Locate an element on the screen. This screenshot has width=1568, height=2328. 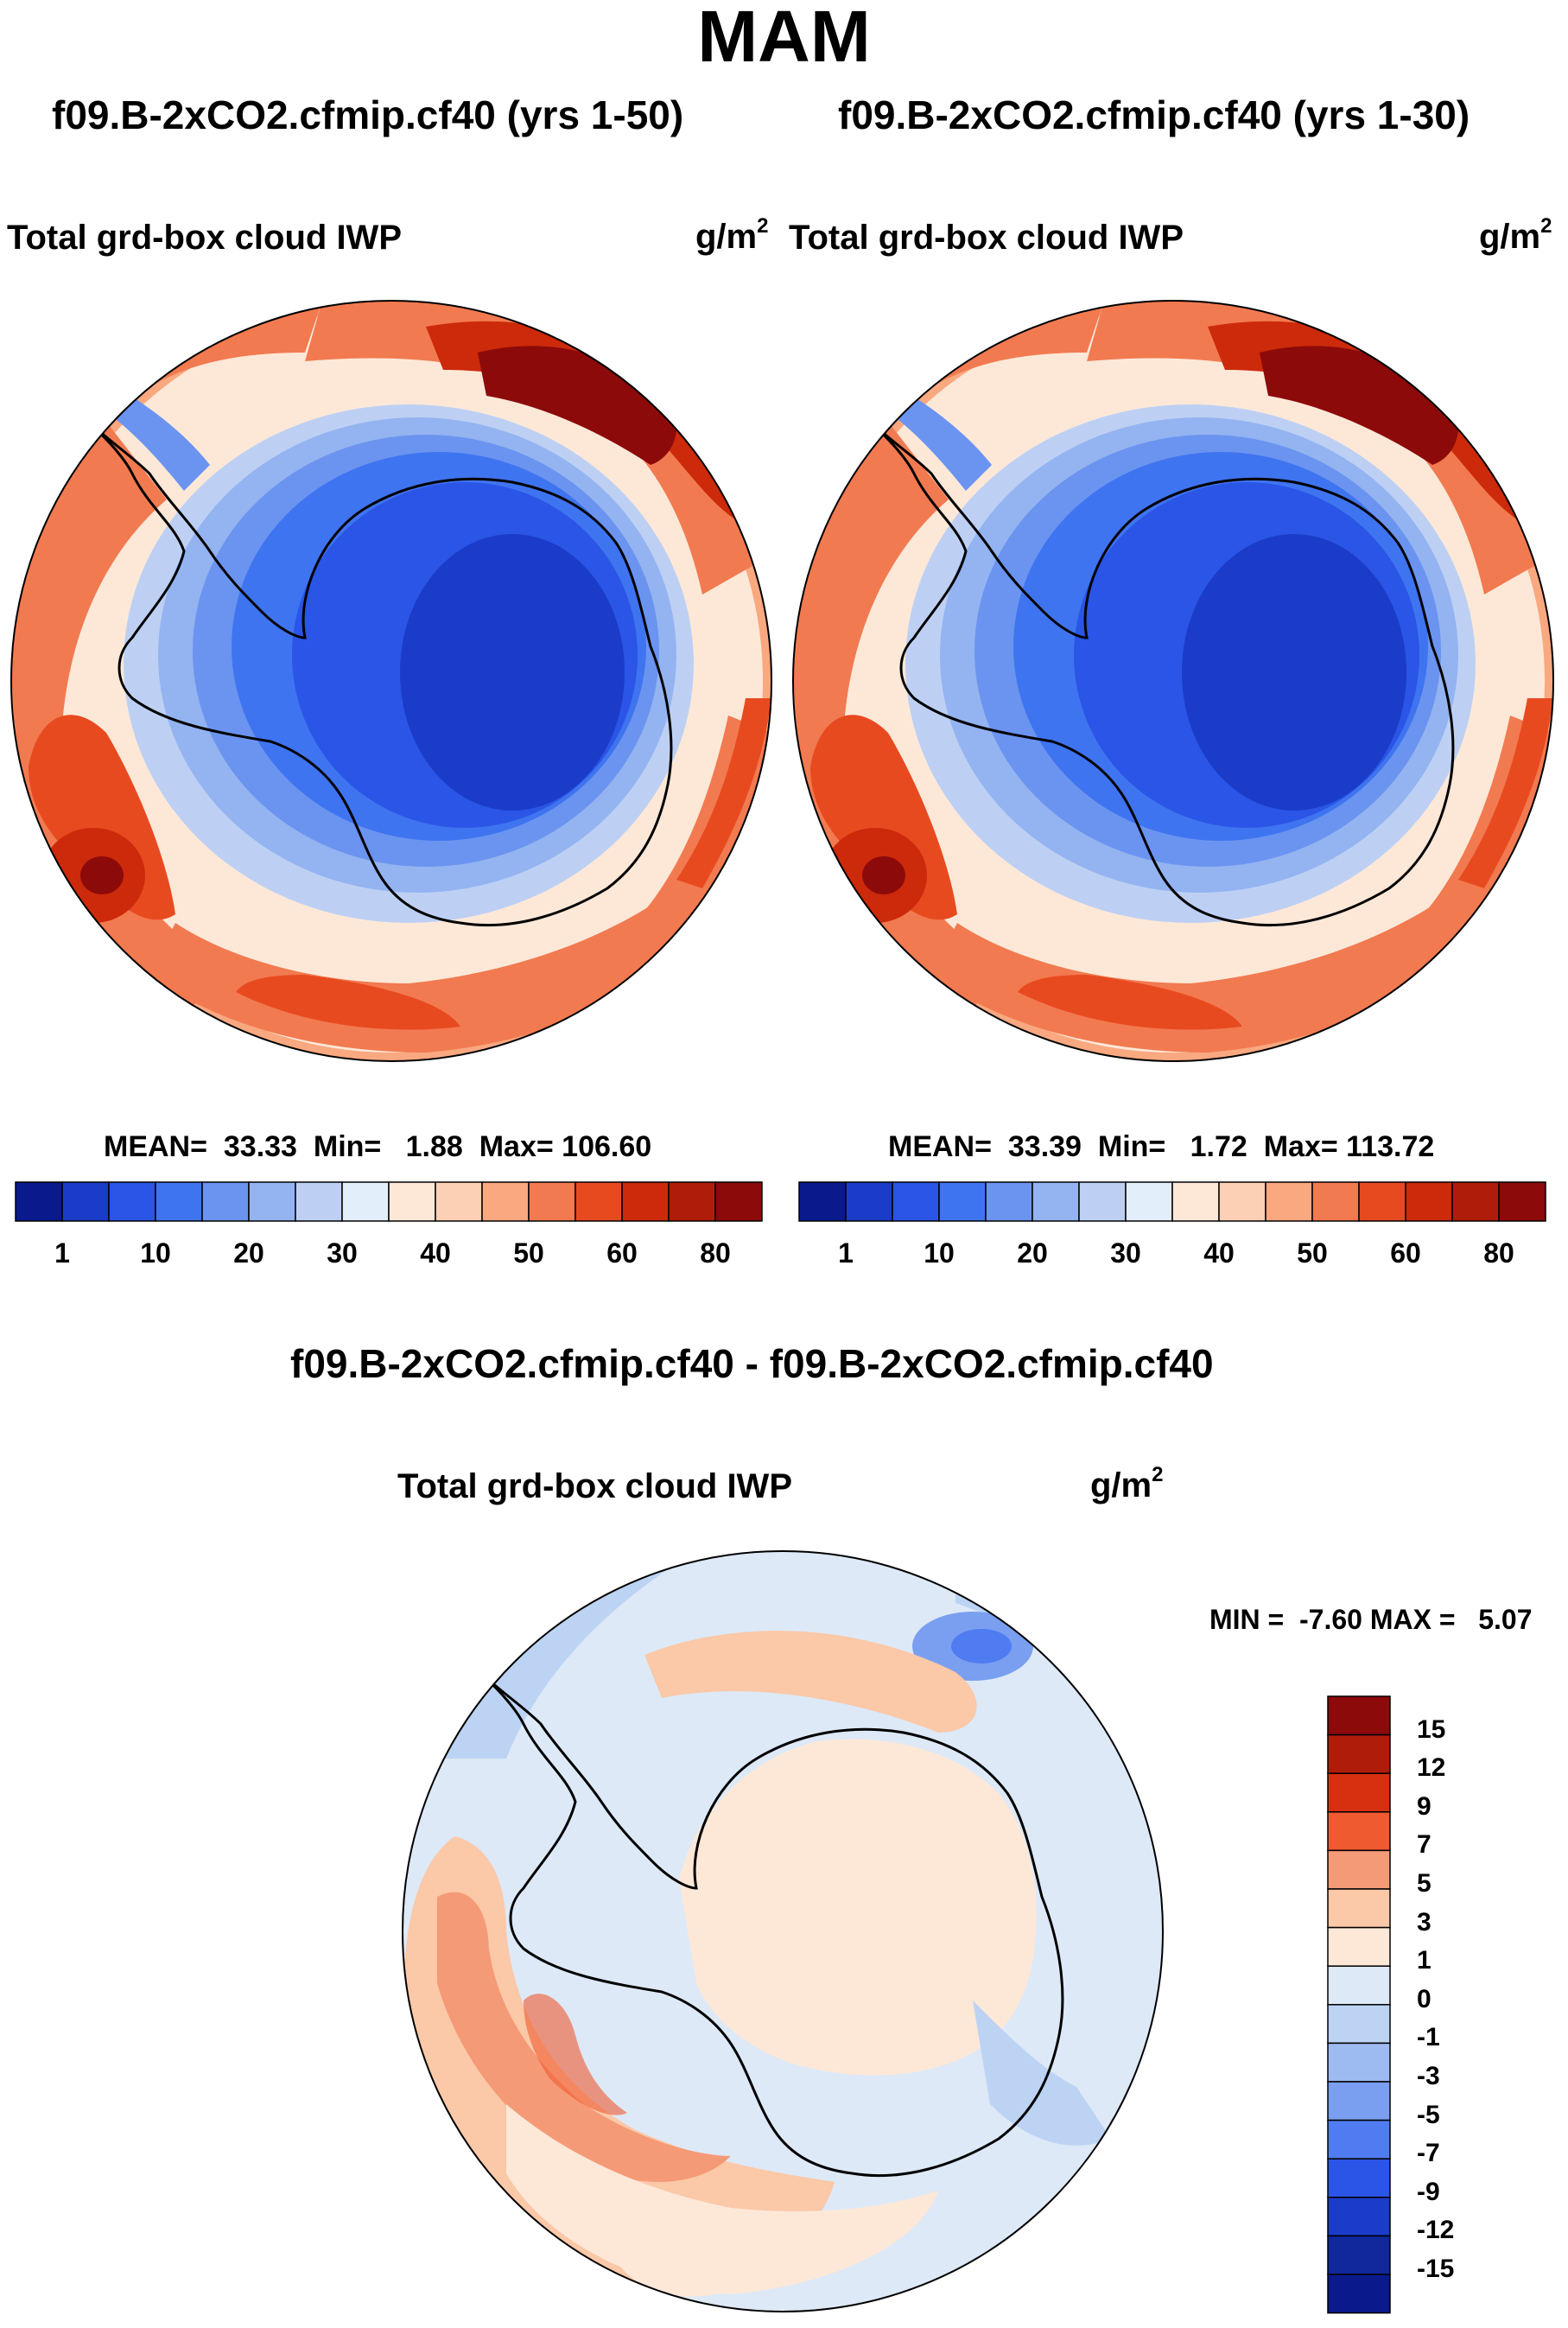
diff-colorbar-label: -9 is located at coordinates (1428, 2191).